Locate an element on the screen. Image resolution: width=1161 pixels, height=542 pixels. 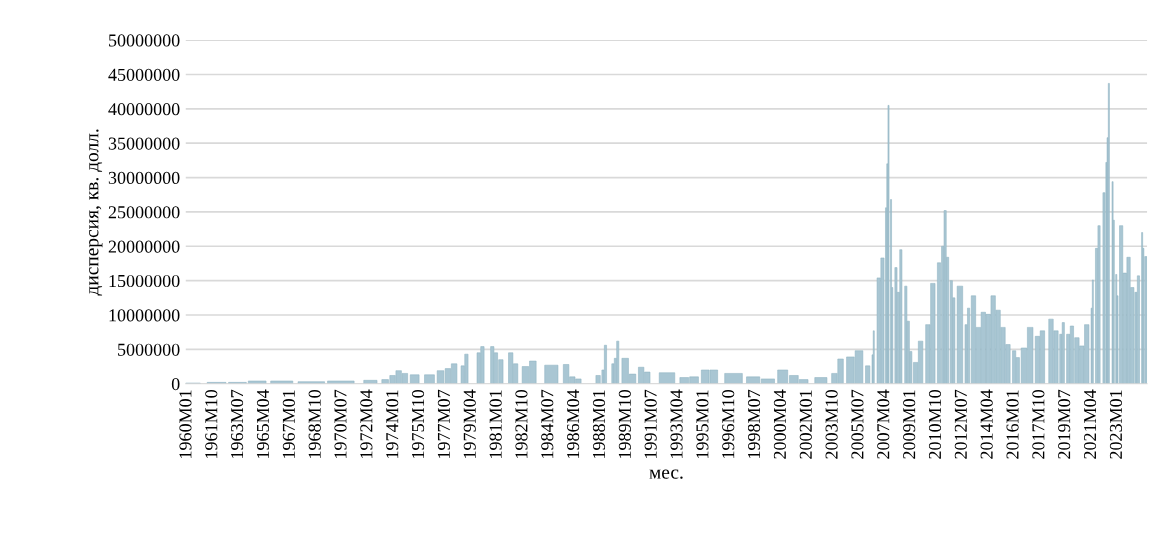
x-tick-label: 1986M04 is located at coordinates (573, 423).